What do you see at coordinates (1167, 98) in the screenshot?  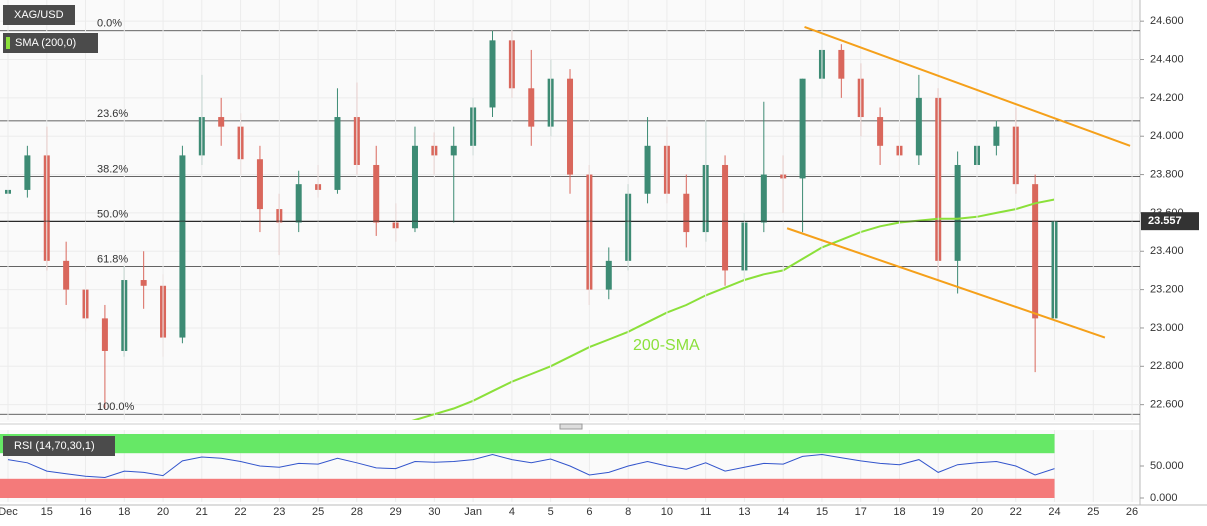 I see `y-tick-label: 24.200` at bounding box center [1167, 98].